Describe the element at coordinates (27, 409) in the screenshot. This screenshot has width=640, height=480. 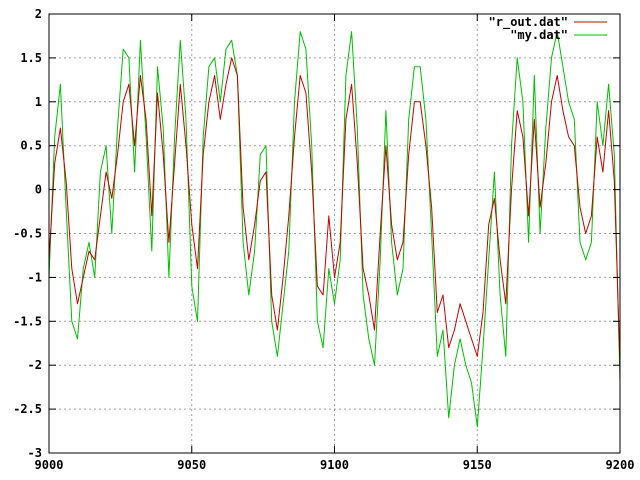
I see `y-tick-label: -2.5` at that location.